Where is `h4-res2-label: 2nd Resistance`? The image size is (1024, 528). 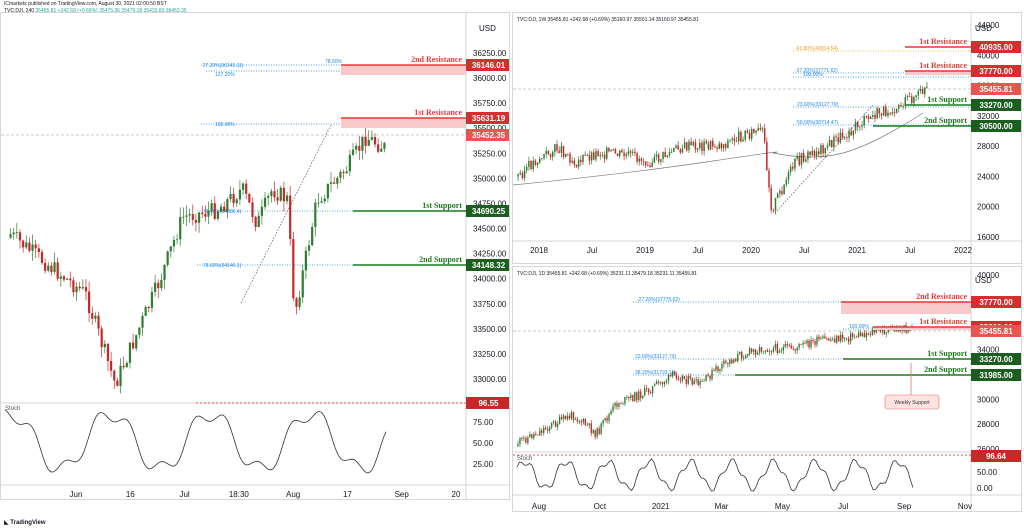
h4-res2-label: 2nd Resistance is located at coordinates (436, 59).